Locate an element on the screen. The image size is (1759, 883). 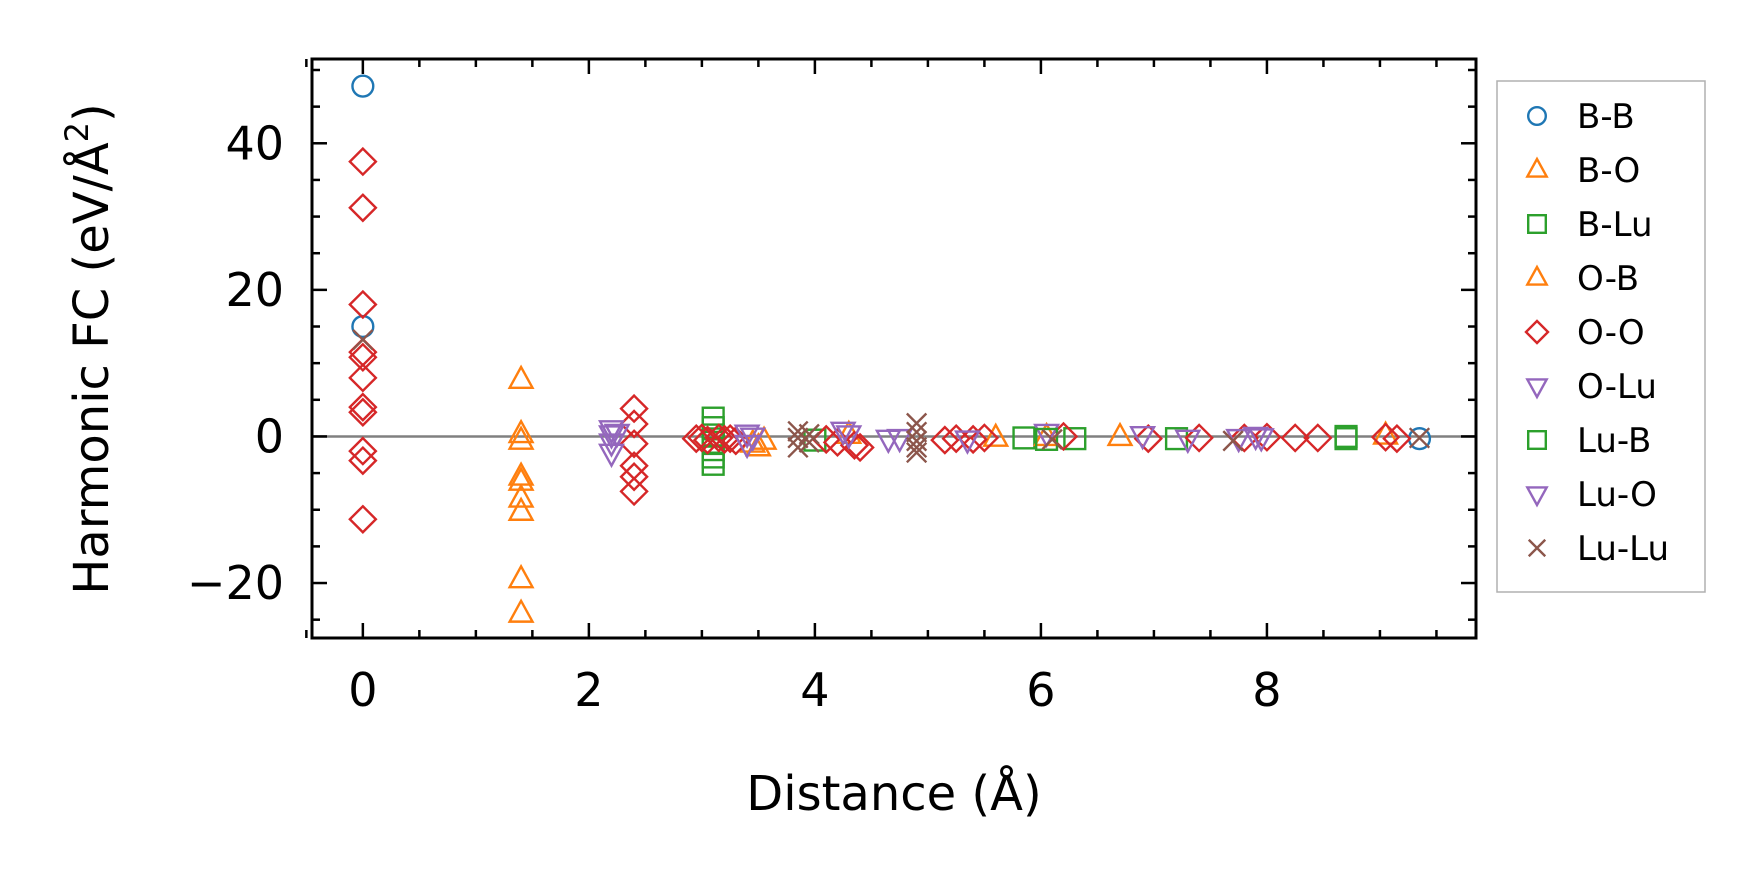
legend-label: O-Lu is located at coordinates (1617, 387).